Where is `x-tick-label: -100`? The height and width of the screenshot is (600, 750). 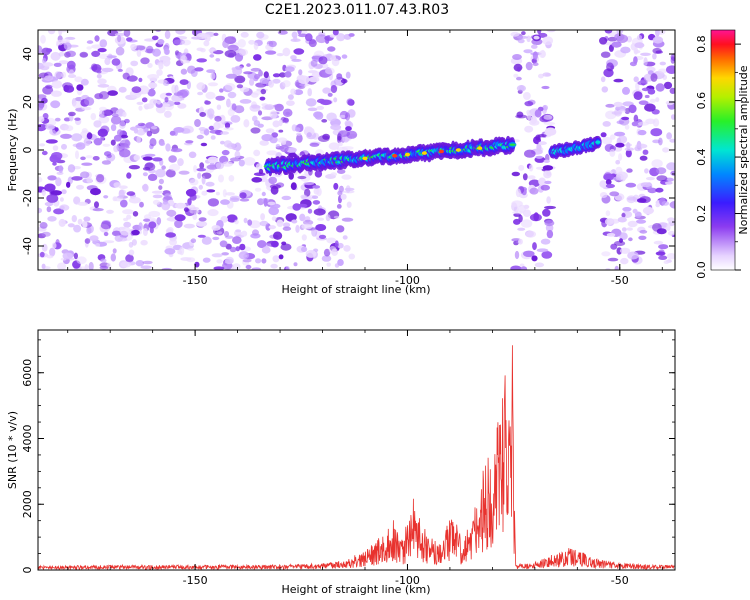 x-tick-label: -100 is located at coordinates (407, 280).